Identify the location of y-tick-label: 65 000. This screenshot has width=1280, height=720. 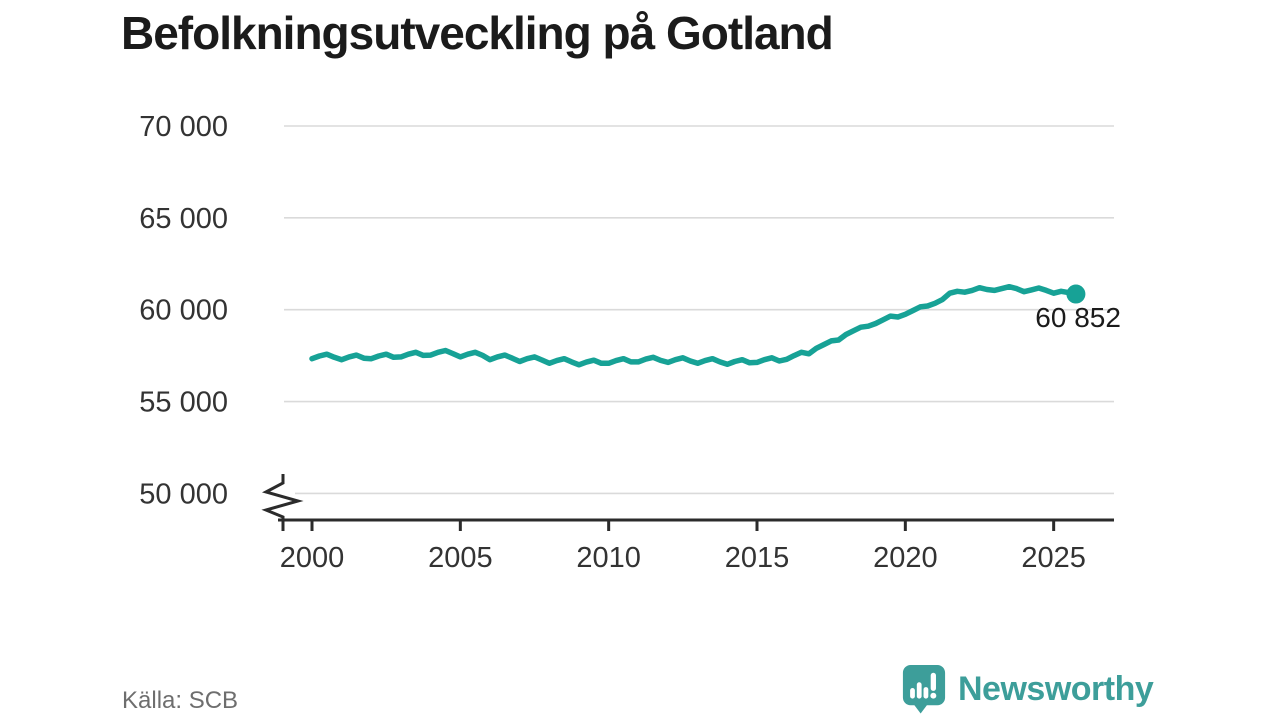
(183, 219).